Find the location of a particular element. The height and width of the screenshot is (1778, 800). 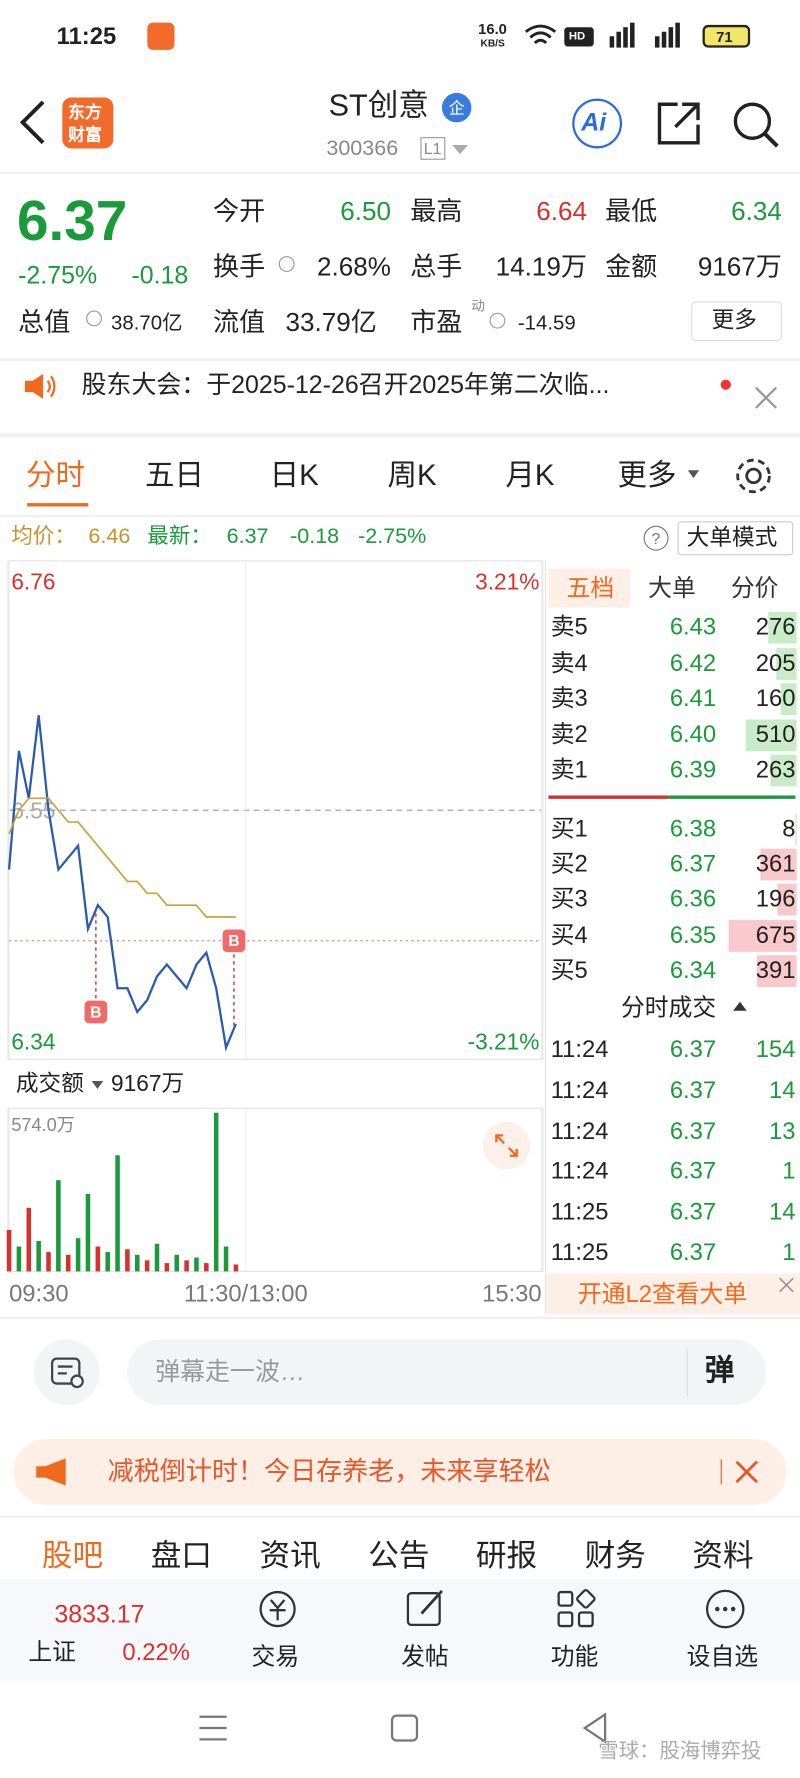

nav-item: 功能 is located at coordinates (574, 1657).